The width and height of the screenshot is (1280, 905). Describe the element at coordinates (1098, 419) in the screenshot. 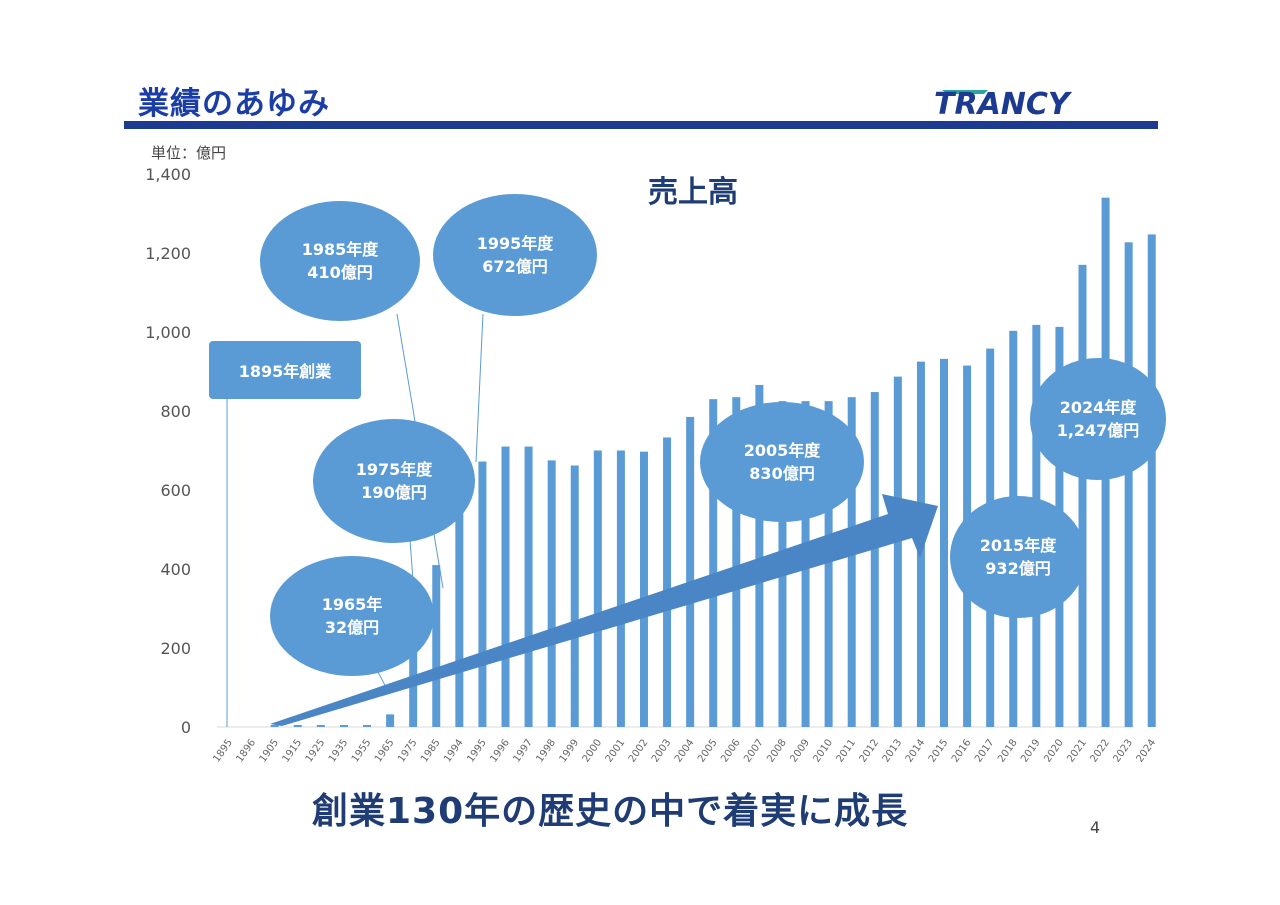

I see `bubble-2024: 2024年度 1,247億円` at that location.